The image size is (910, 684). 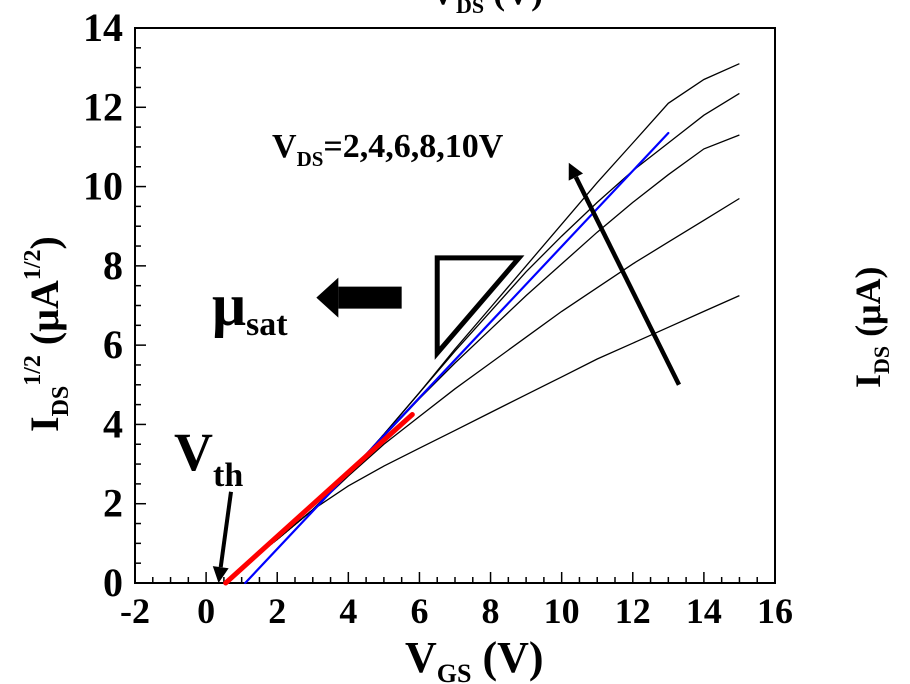 What do you see at coordinates (319, 499) in the screenshot?
I see `linear-fit-red` at bounding box center [319, 499].